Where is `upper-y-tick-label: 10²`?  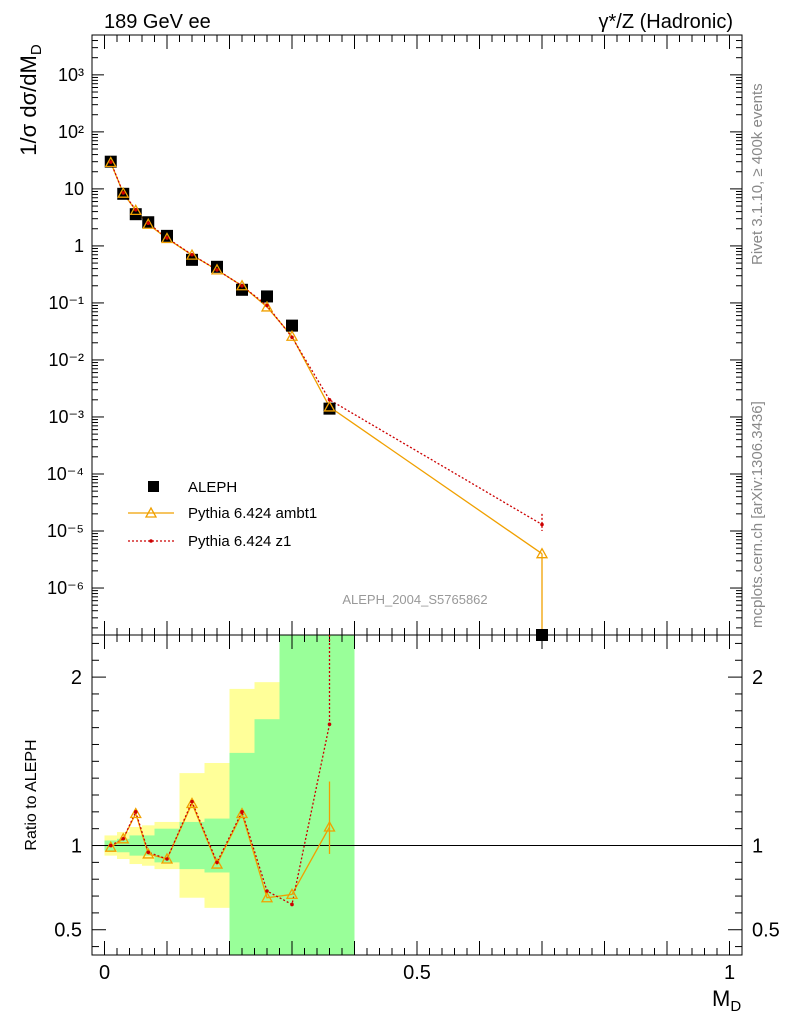 upper-y-tick-label: 10² is located at coordinates (71, 132).